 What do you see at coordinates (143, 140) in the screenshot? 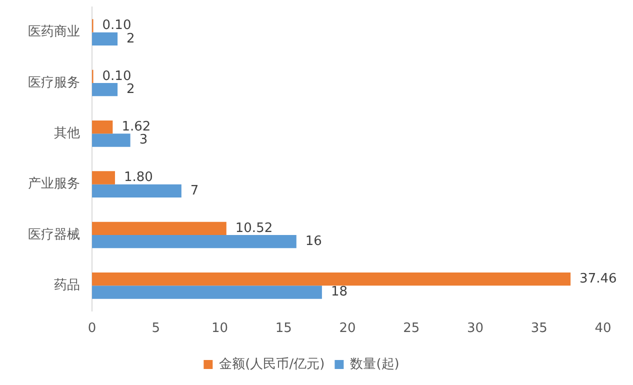
I see `data-label: 3` at bounding box center [143, 140].